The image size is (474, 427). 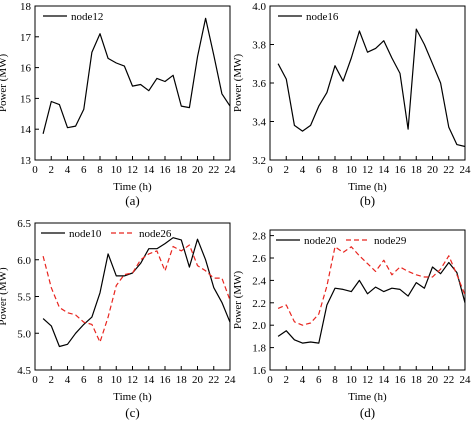 I want to click on series-line-node12, so click(x=136, y=75).